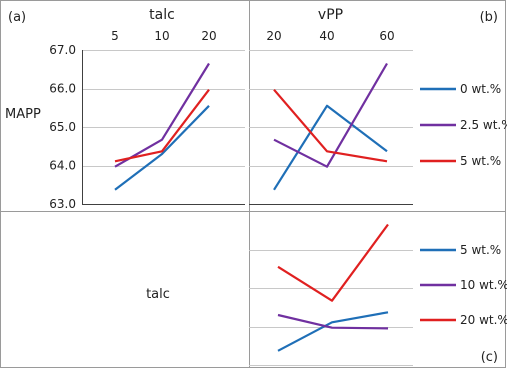  I want to click on panel-label-b: (b), so click(489, 17).